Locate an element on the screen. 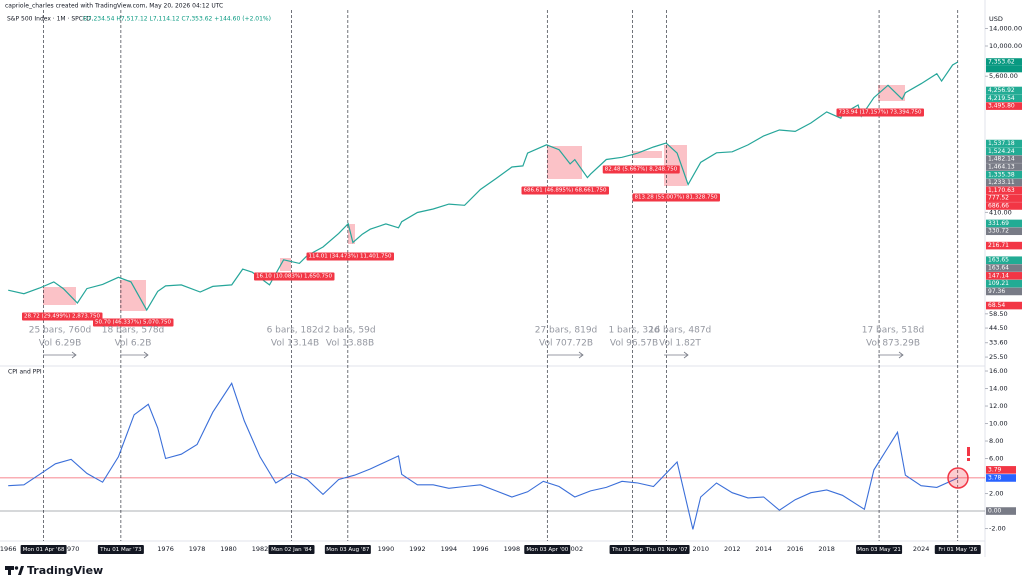 The height and width of the screenshot is (583, 1024). y-tick-label: 58.50 is located at coordinates (998, 314).